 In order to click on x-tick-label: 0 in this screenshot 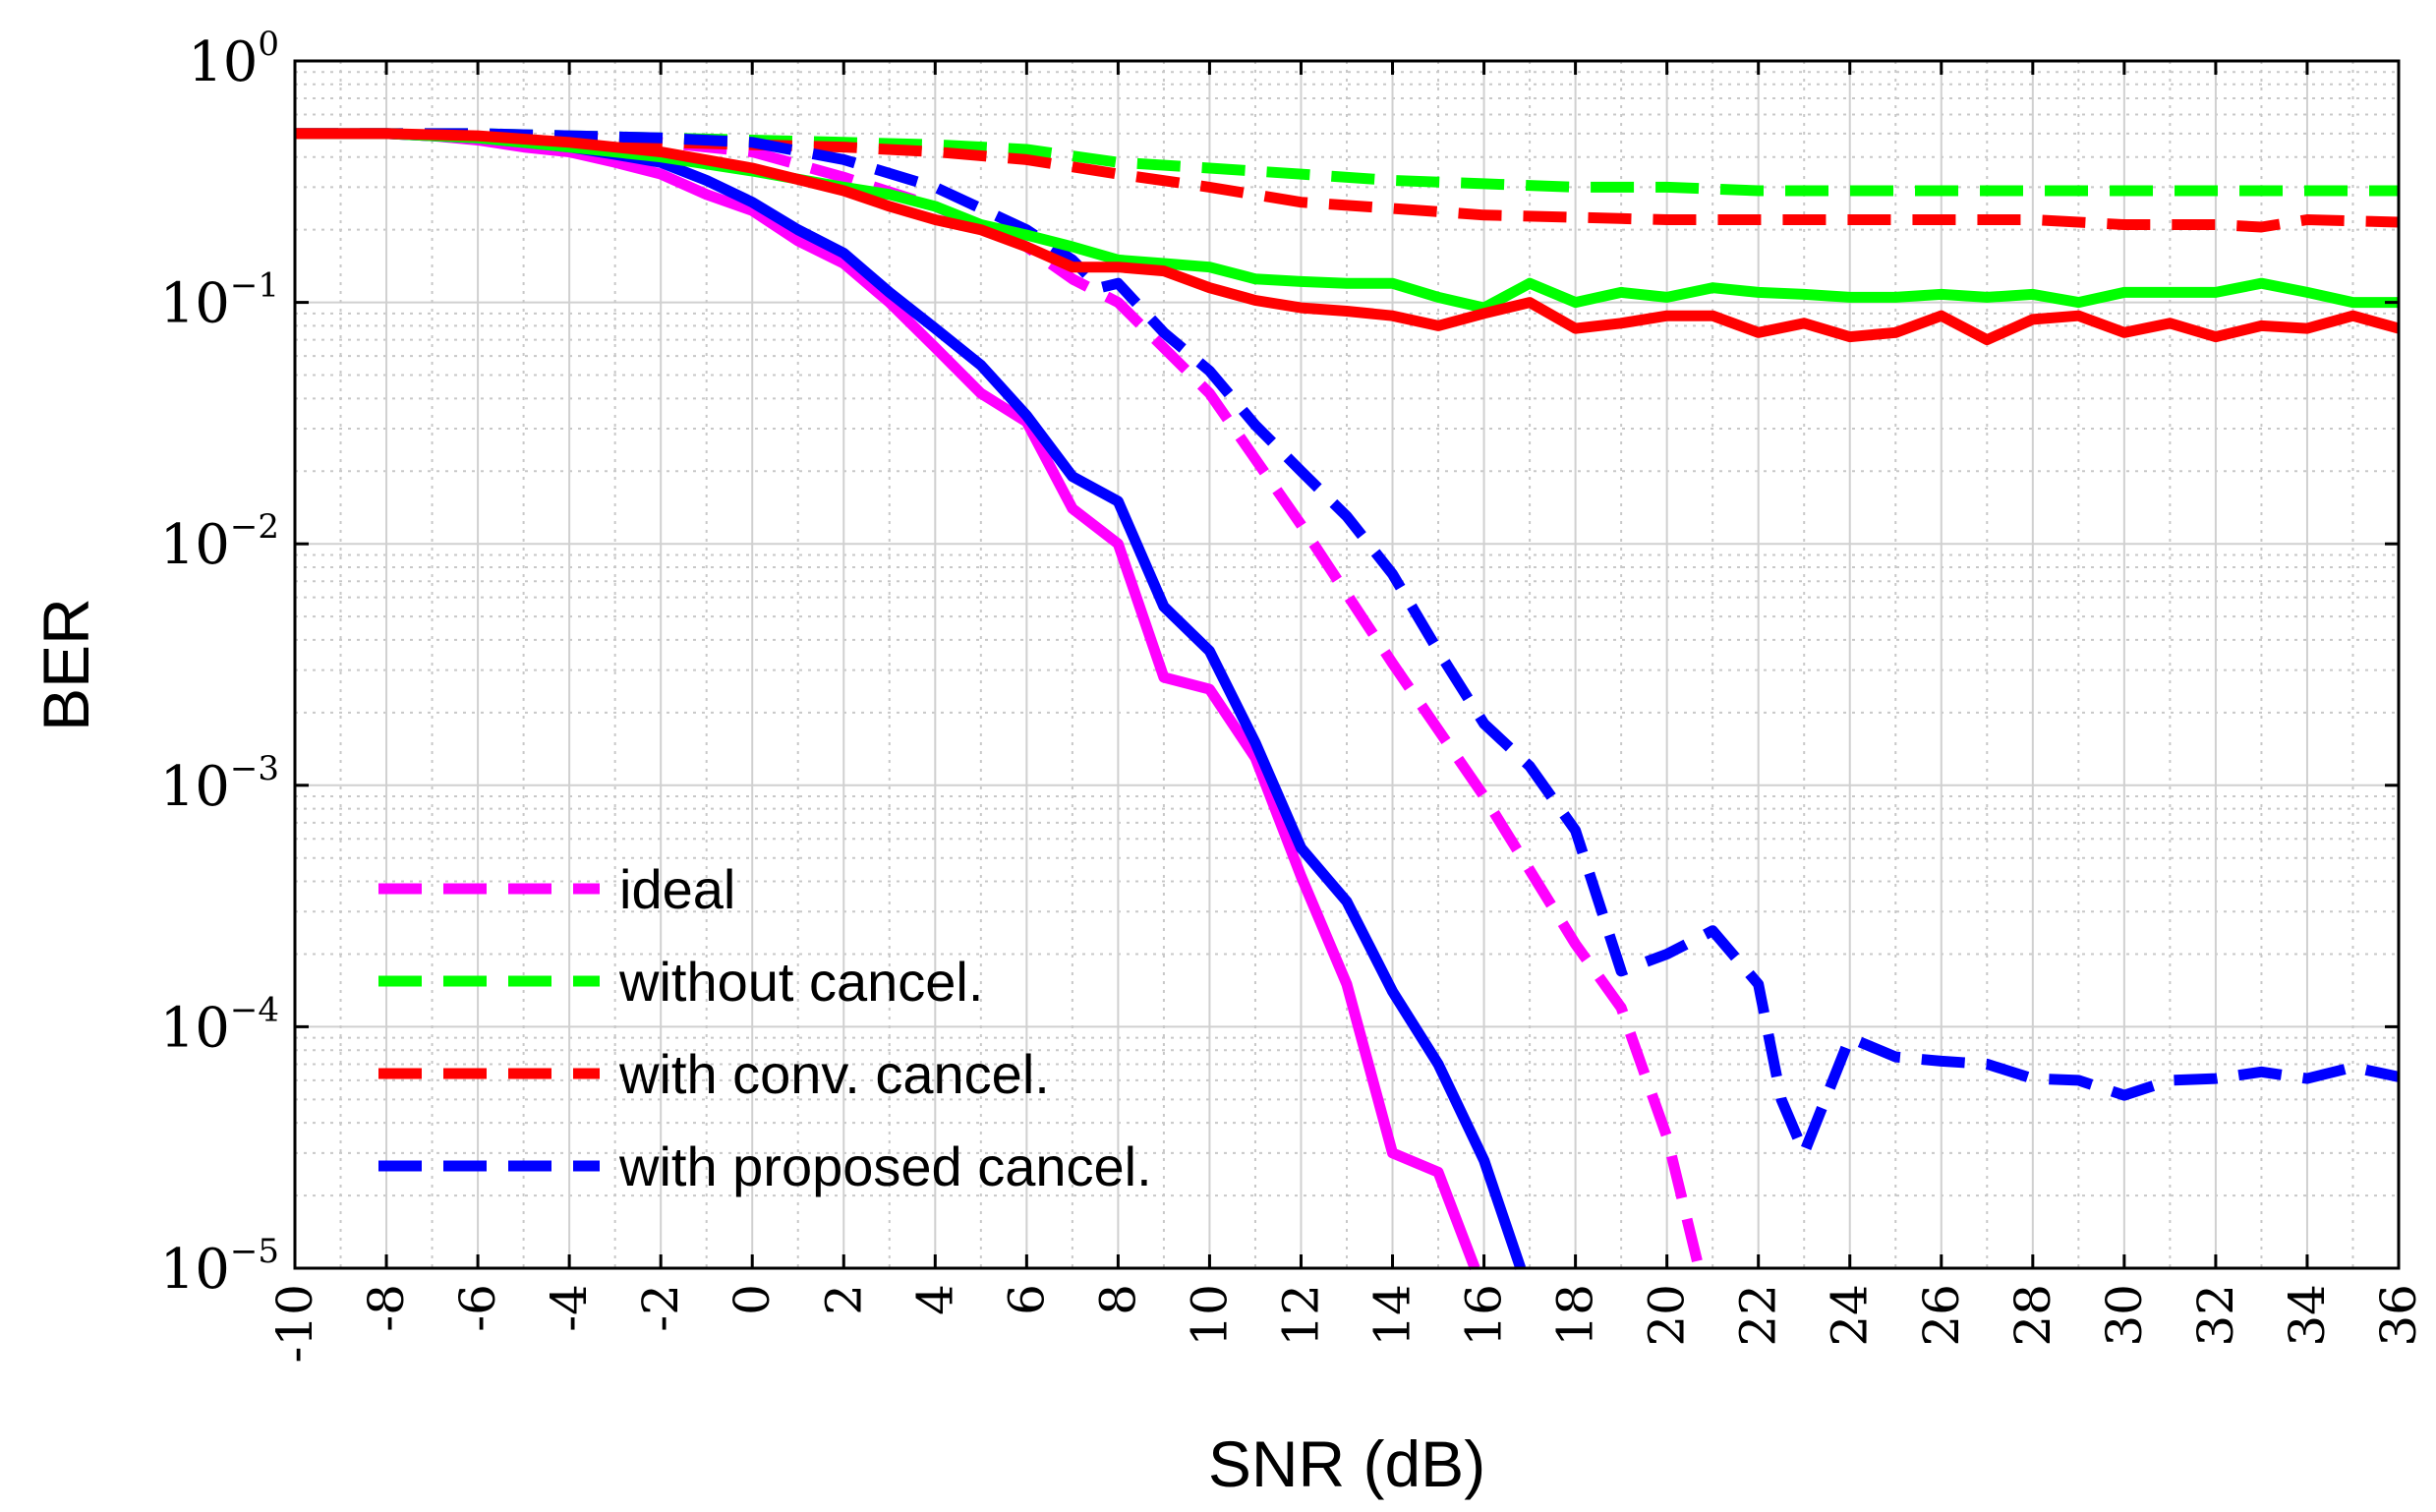, I will do `click(752, 1299)`.